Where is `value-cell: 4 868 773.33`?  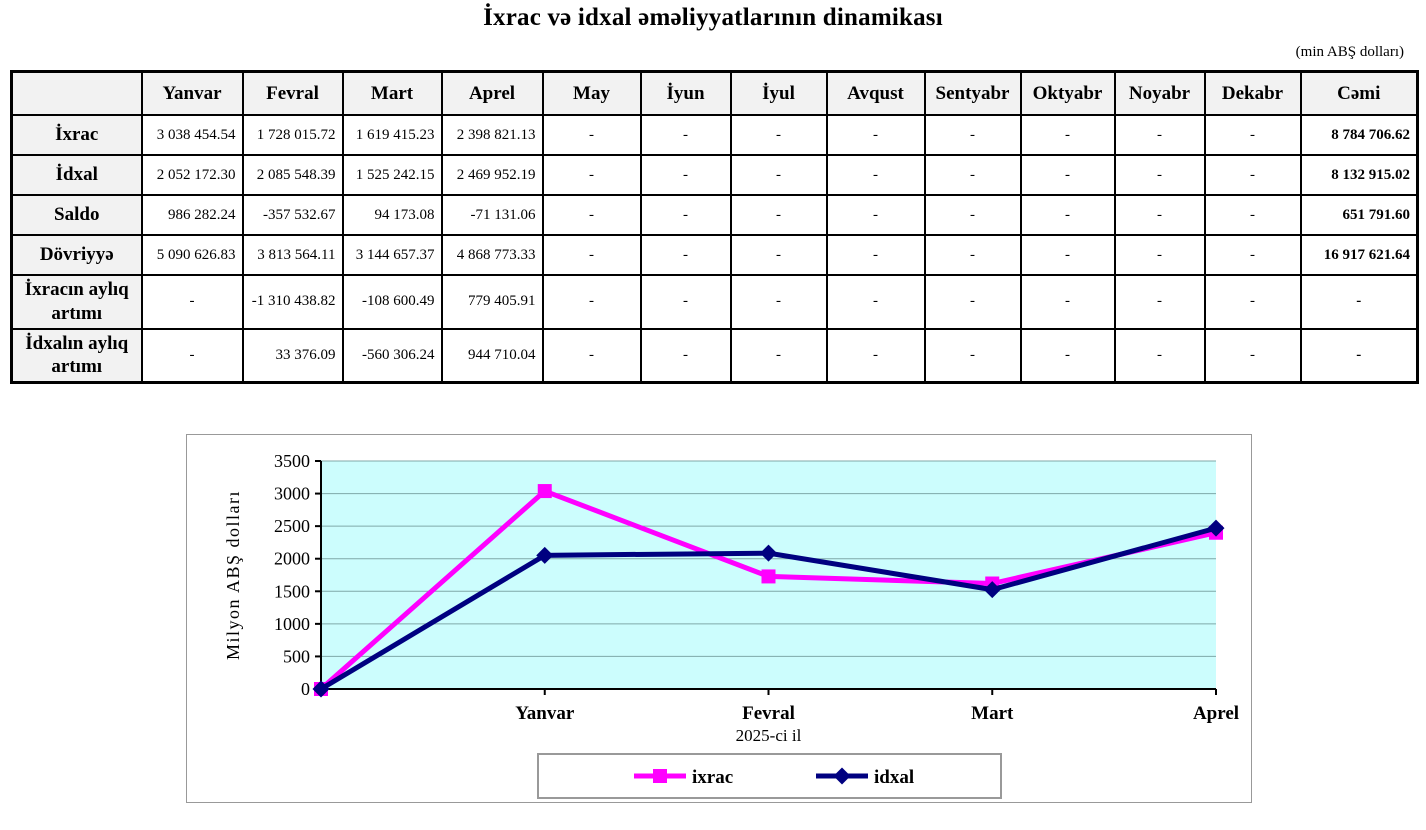 value-cell: 4 868 773.33 is located at coordinates (492, 255).